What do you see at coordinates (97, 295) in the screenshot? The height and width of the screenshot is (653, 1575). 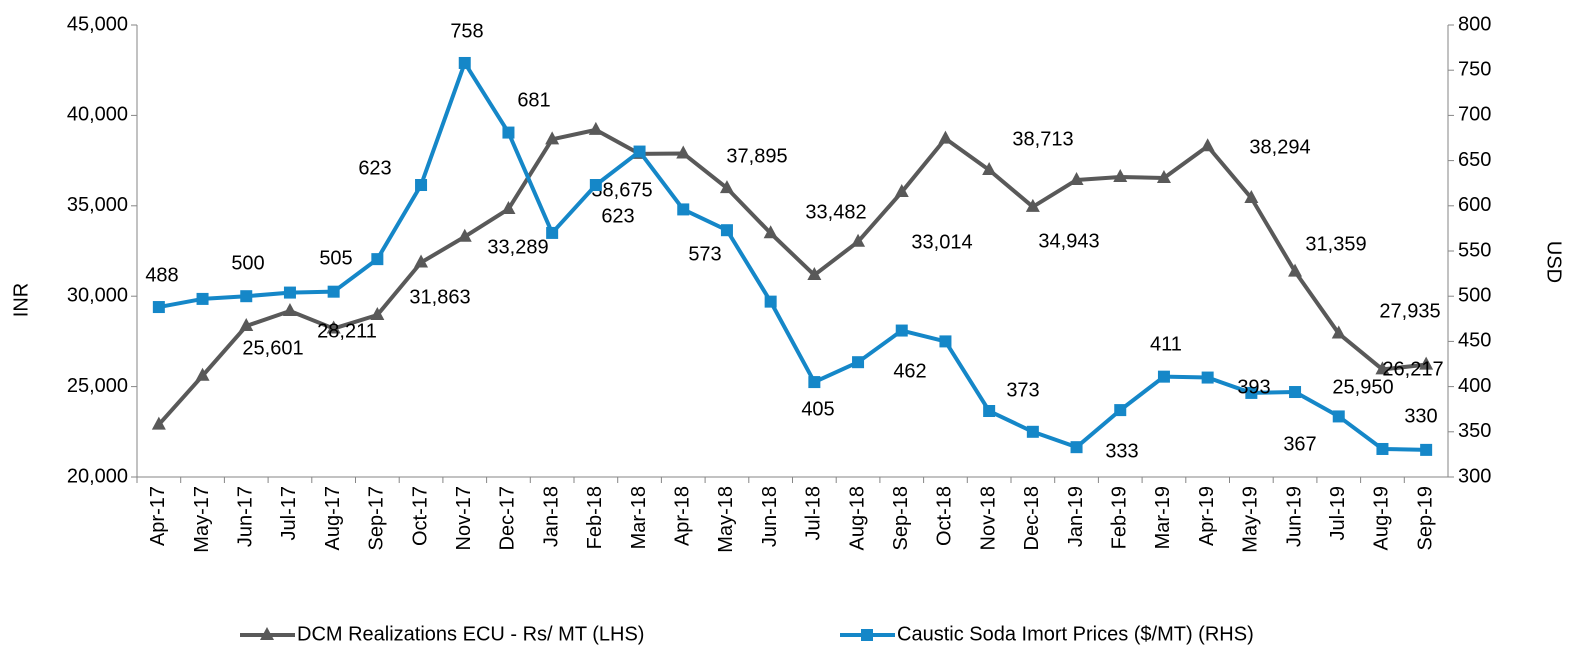 I see `y-tick-label: 30,000` at bounding box center [97, 295].